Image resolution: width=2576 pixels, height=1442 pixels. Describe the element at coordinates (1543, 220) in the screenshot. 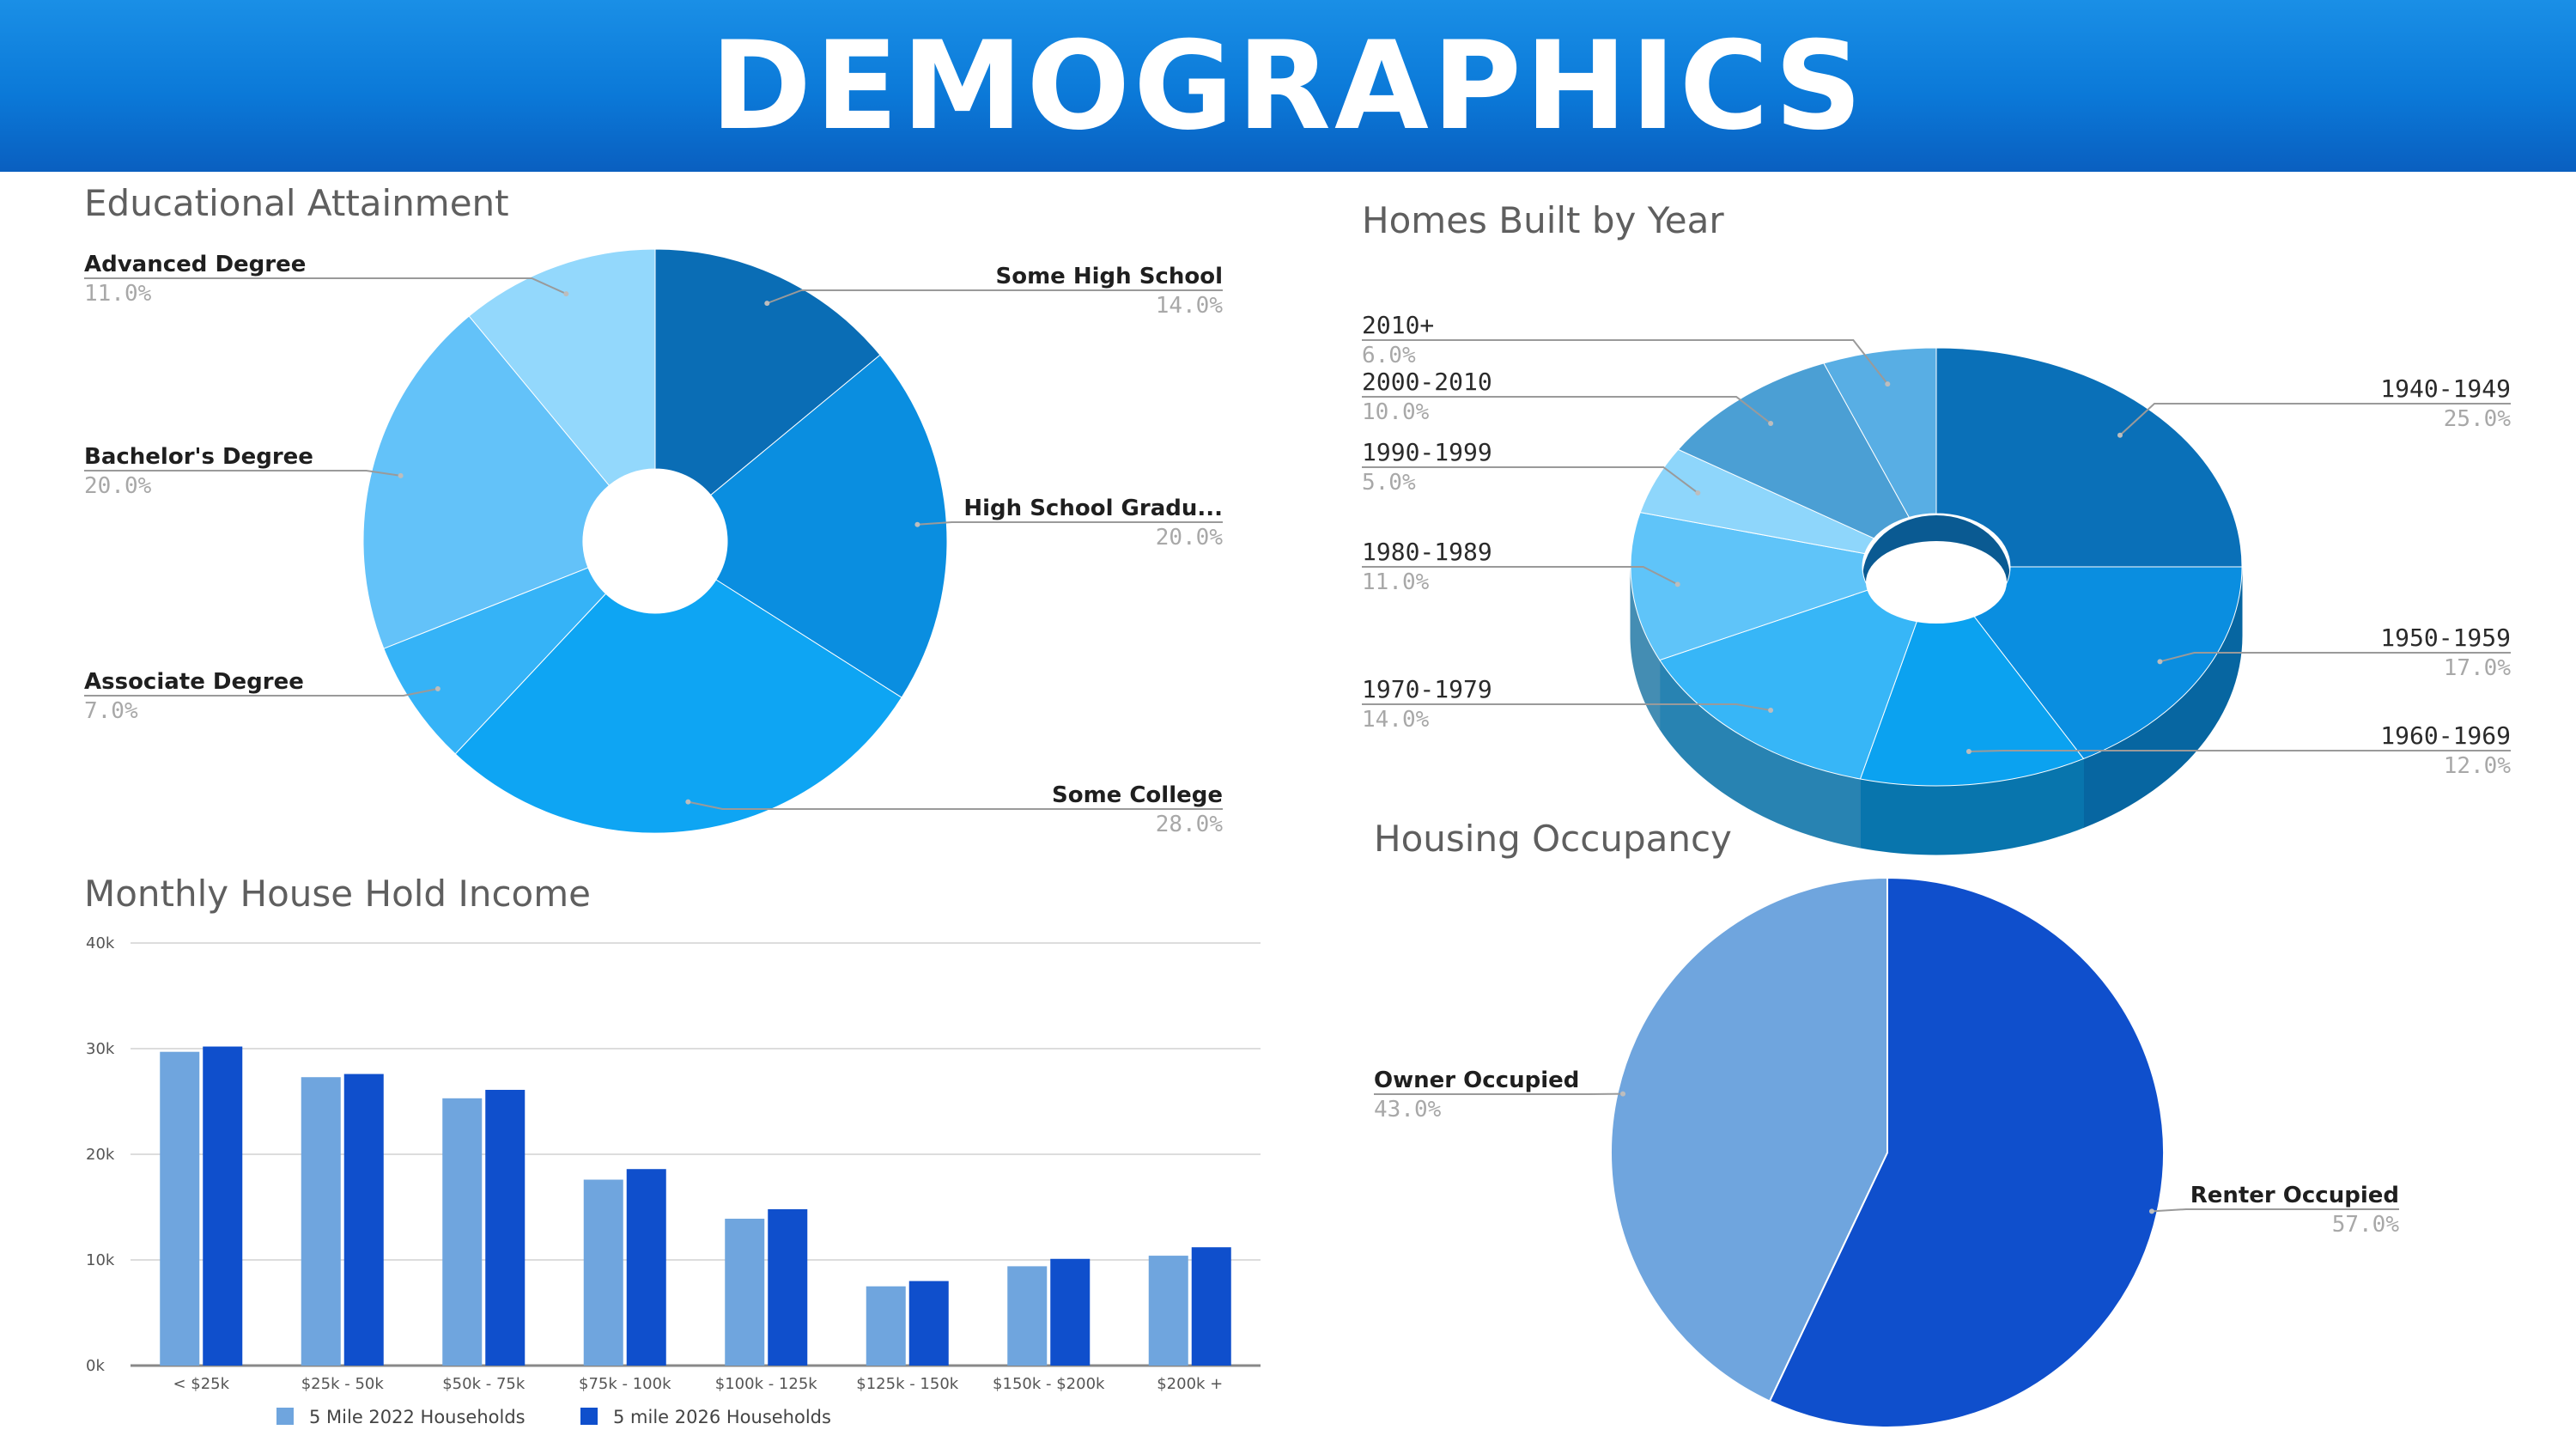

I see `homes-built-chart-title: Homes Built by Year` at that location.